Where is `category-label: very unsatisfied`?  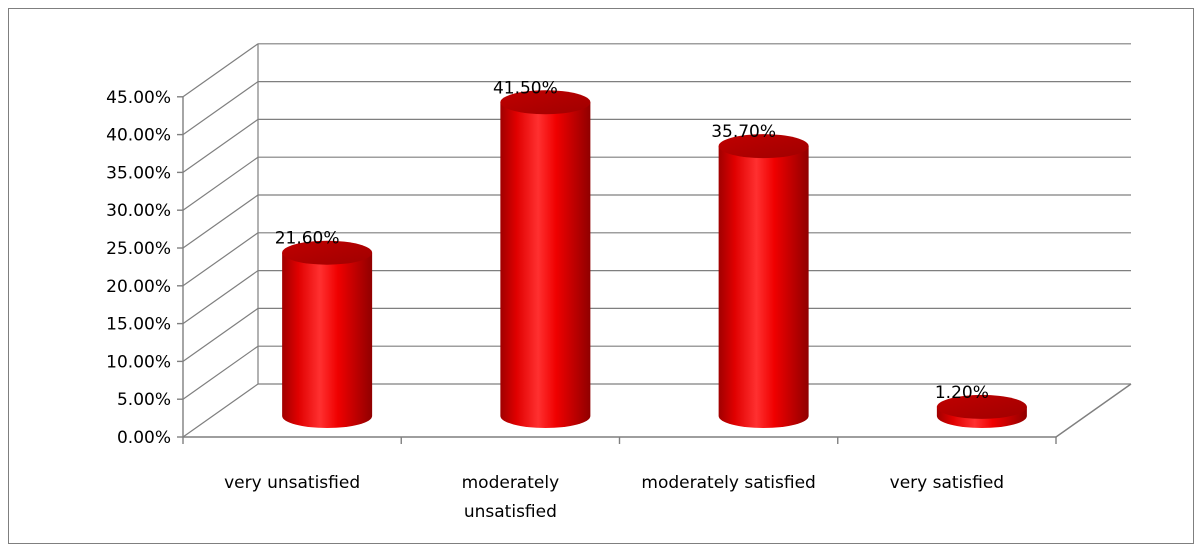 category-label: very unsatisfied is located at coordinates (292, 483).